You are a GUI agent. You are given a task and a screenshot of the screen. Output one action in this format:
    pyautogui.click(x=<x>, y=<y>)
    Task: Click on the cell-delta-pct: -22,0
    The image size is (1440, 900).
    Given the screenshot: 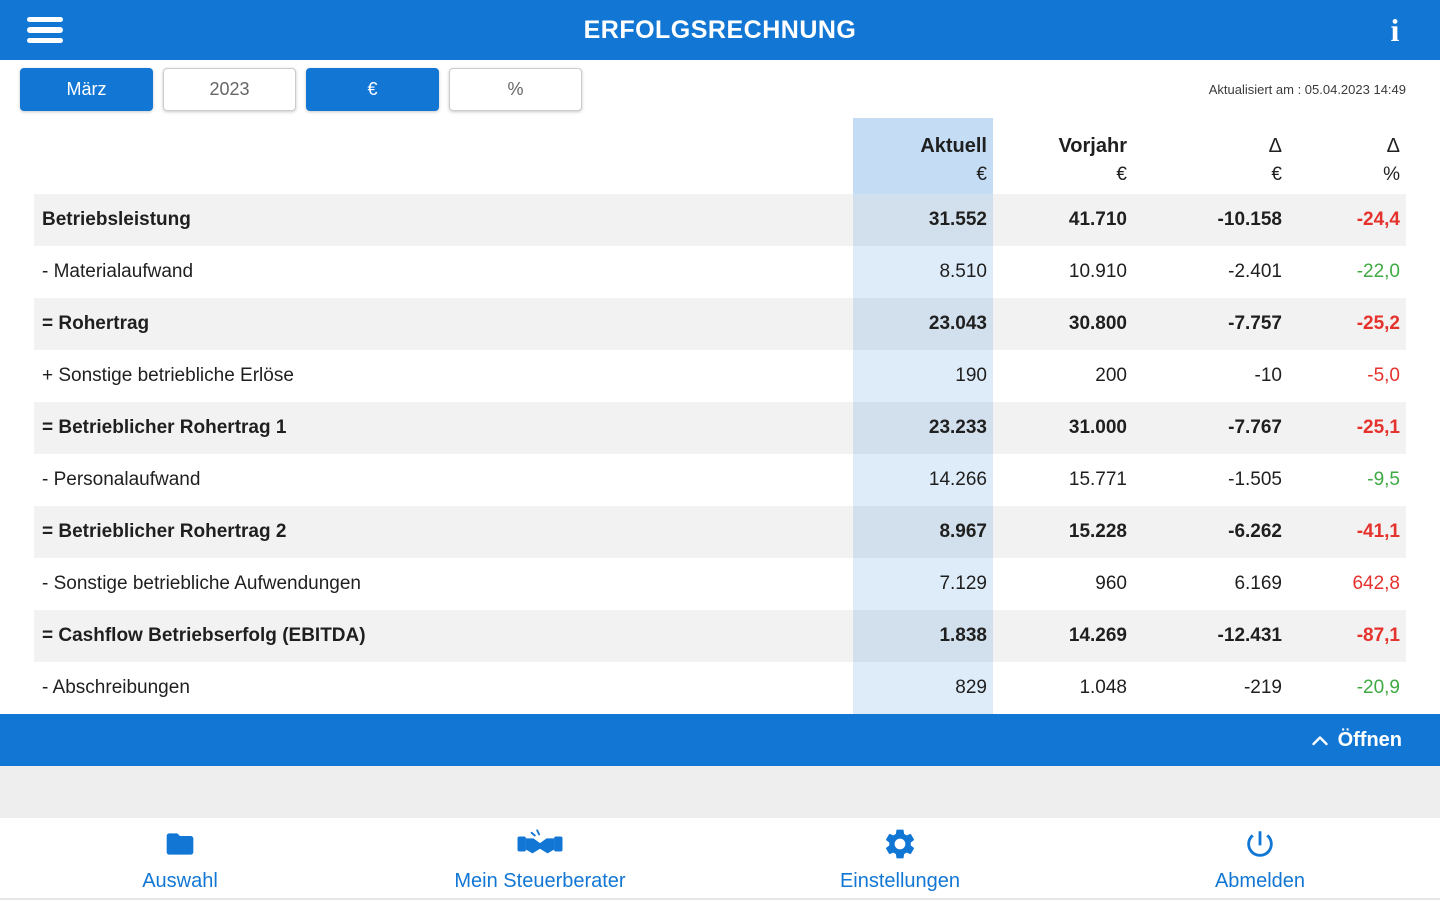 What is the action you would take?
    pyautogui.click(x=1378, y=271)
    